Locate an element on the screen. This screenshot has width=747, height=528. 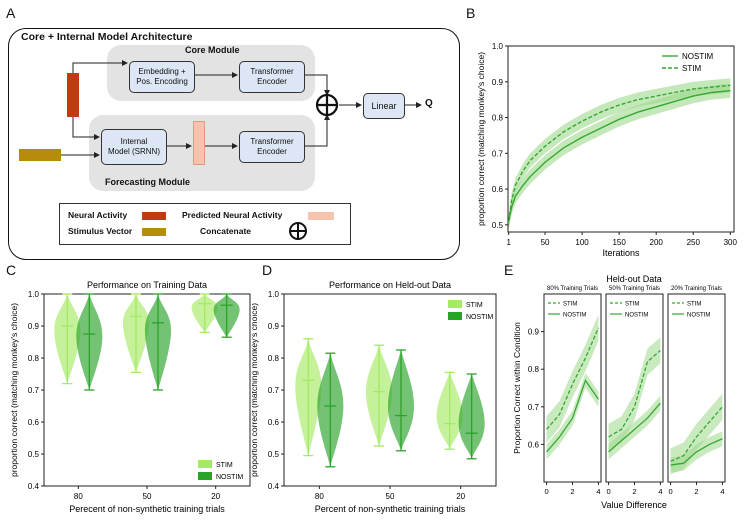
predicted-activity-block is located at coordinates (199, 143).